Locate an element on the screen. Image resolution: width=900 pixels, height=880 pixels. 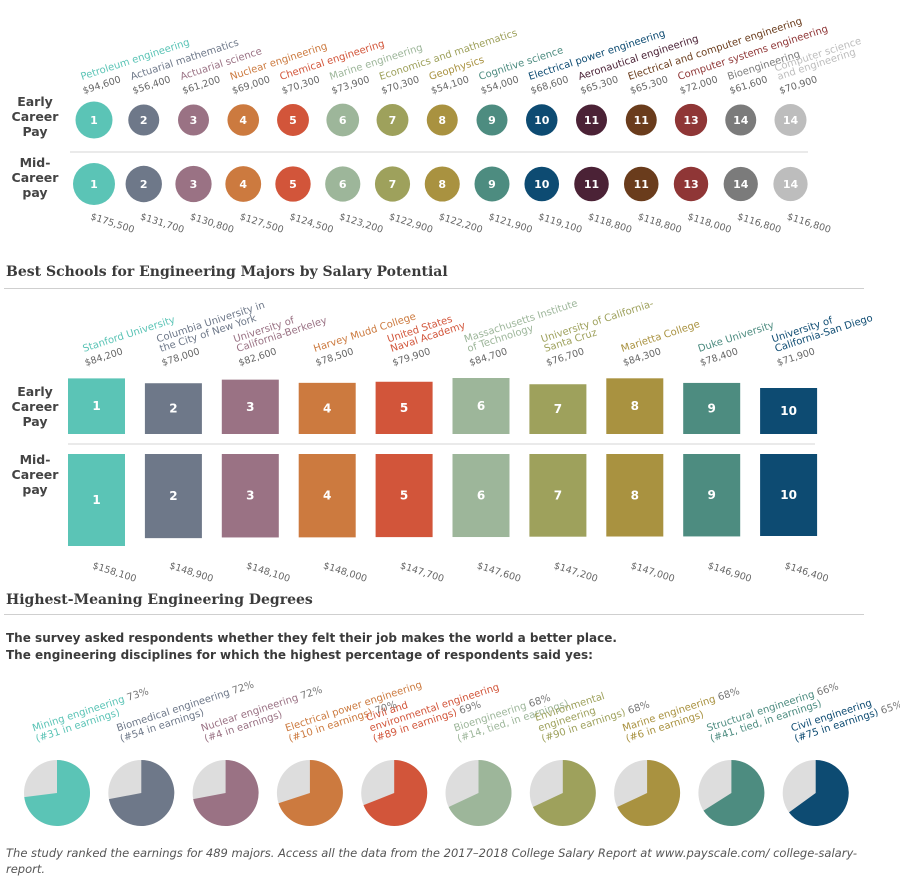
degree-percent: 68% is located at coordinates (728, 695).